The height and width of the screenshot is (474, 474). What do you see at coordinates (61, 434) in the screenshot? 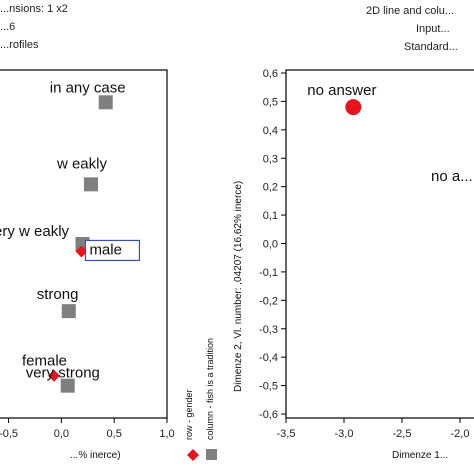
I see `left-x-tick-label: 0,0` at bounding box center [61, 434].